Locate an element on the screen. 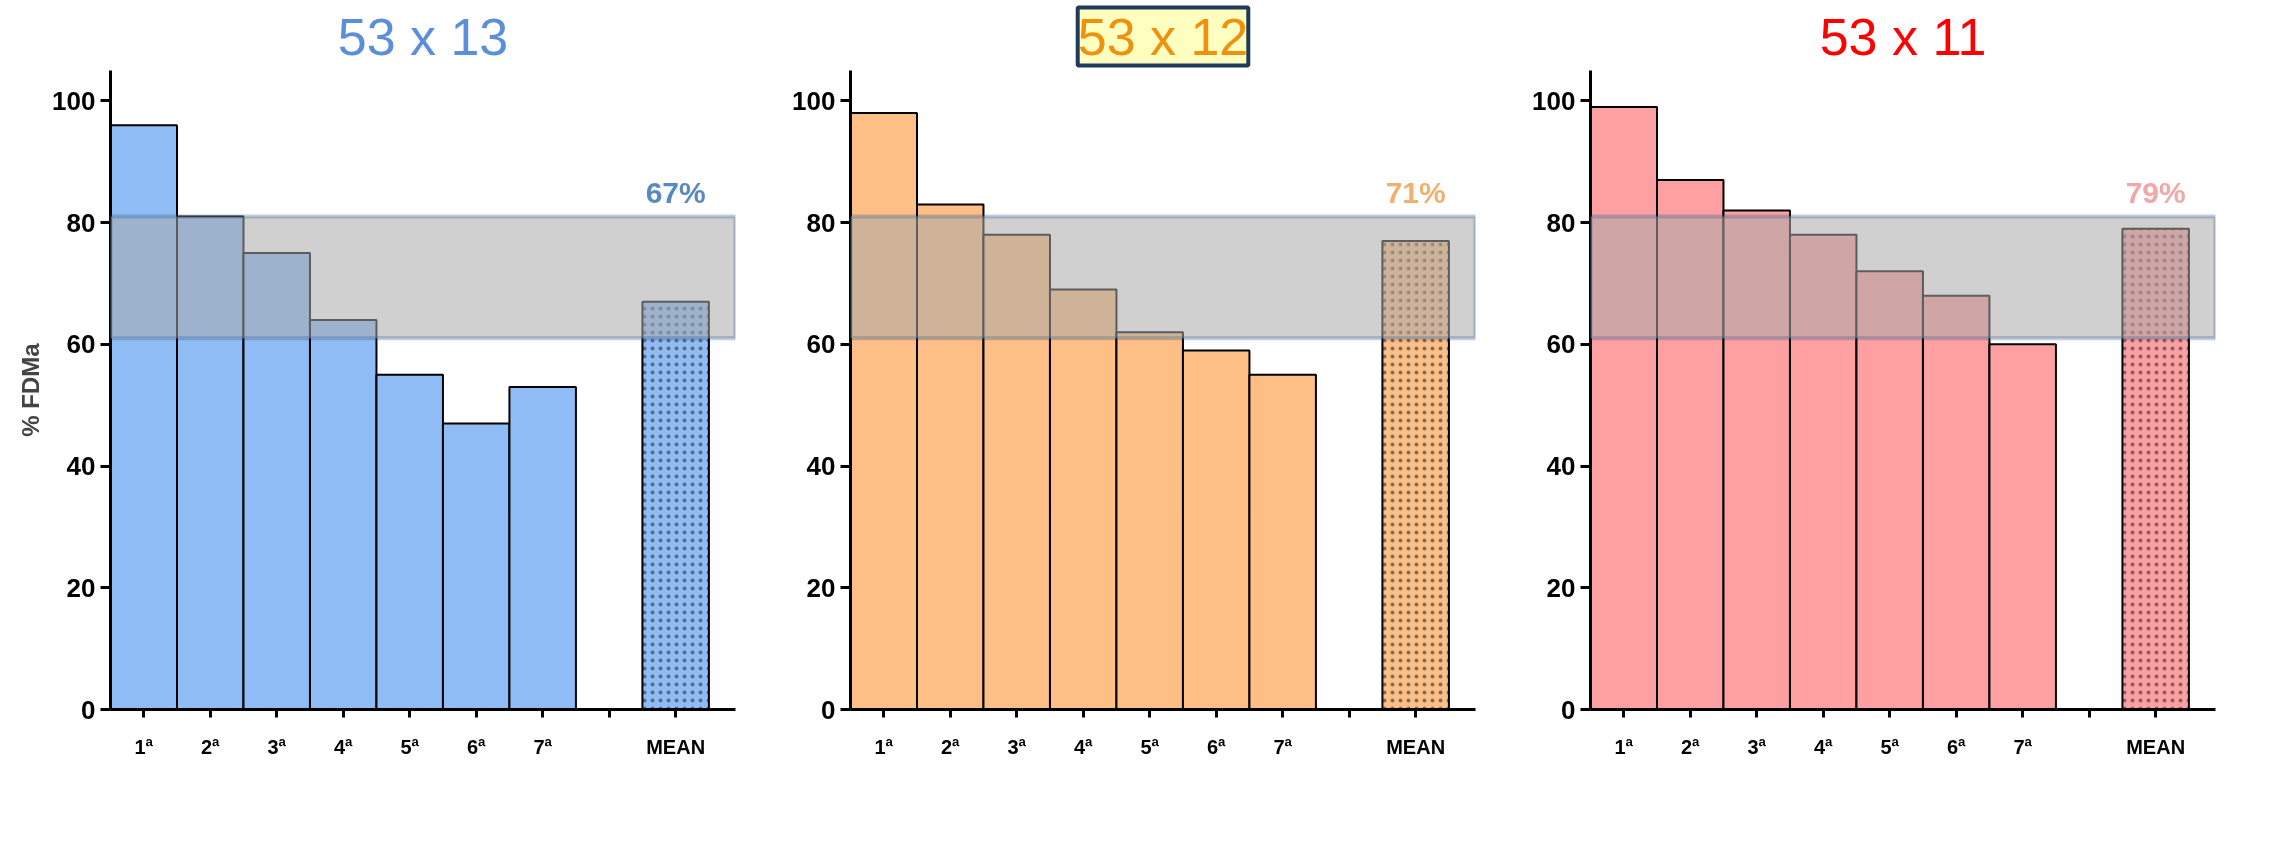 Image resolution: width=2275 pixels, height=861 pixels. annotation: 71% is located at coordinates (1415, 192).